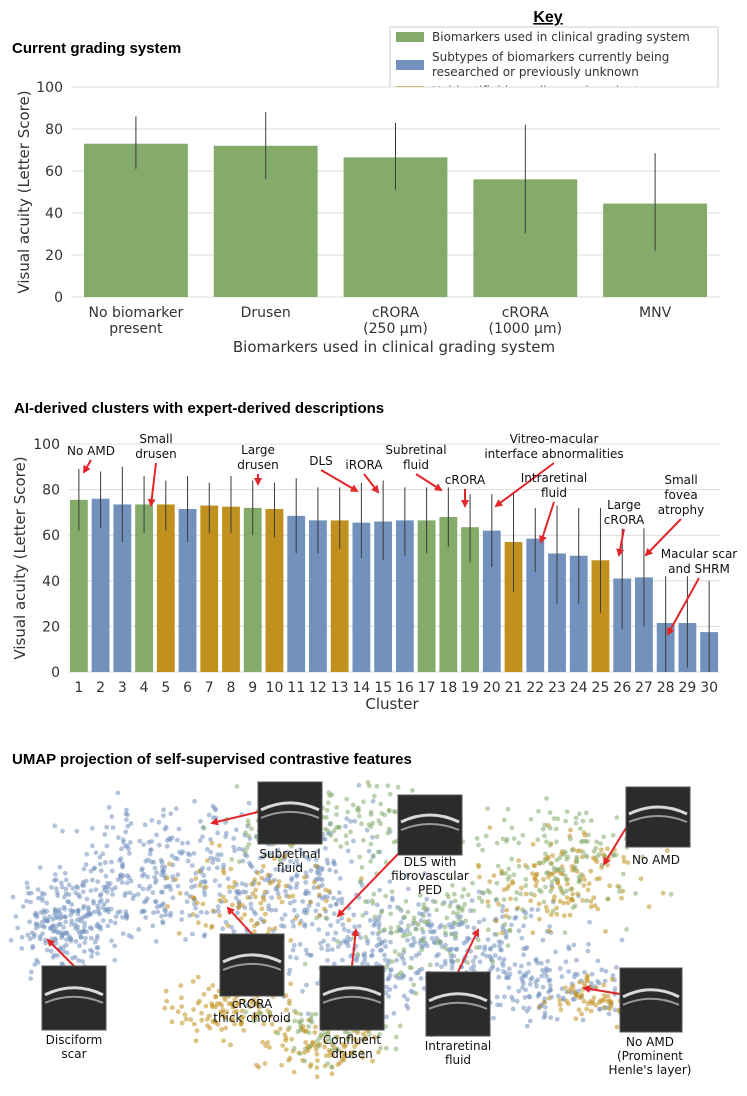 The image size is (747, 1096). Describe the element at coordinates (122, 688) in the screenshot. I see `chart2-x-tick-label: 3` at that location.